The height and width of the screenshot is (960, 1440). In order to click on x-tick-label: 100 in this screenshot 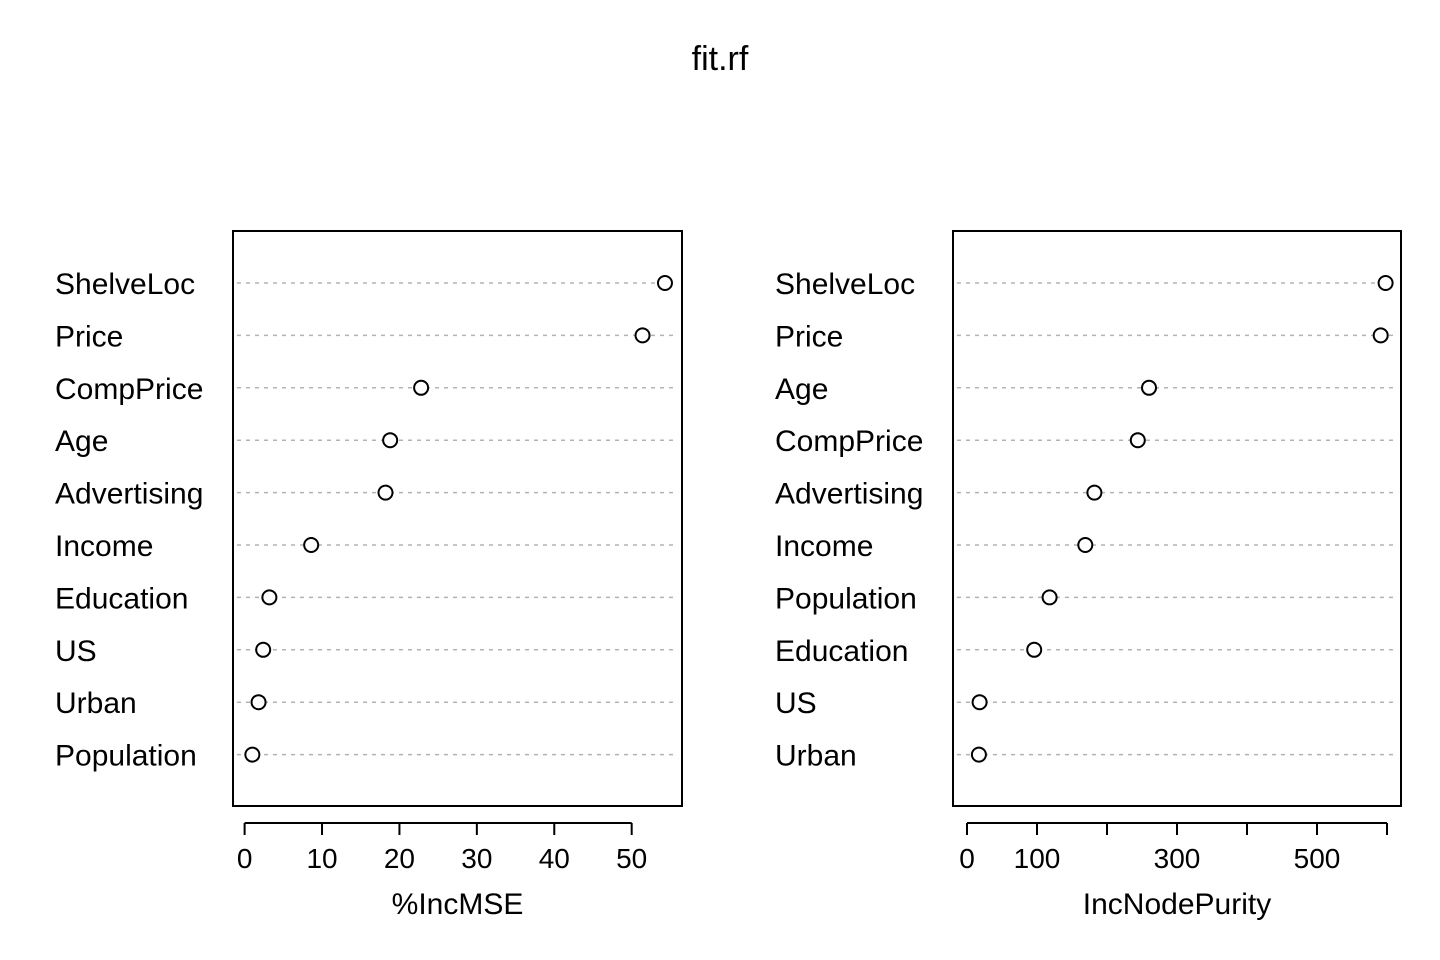, I will do `click(1037, 858)`.